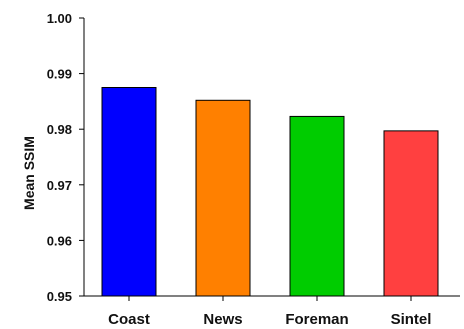 Image resolution: width=464 pixels, height=329 pixels. I want to click on bar-sintel, so click(411, 213).